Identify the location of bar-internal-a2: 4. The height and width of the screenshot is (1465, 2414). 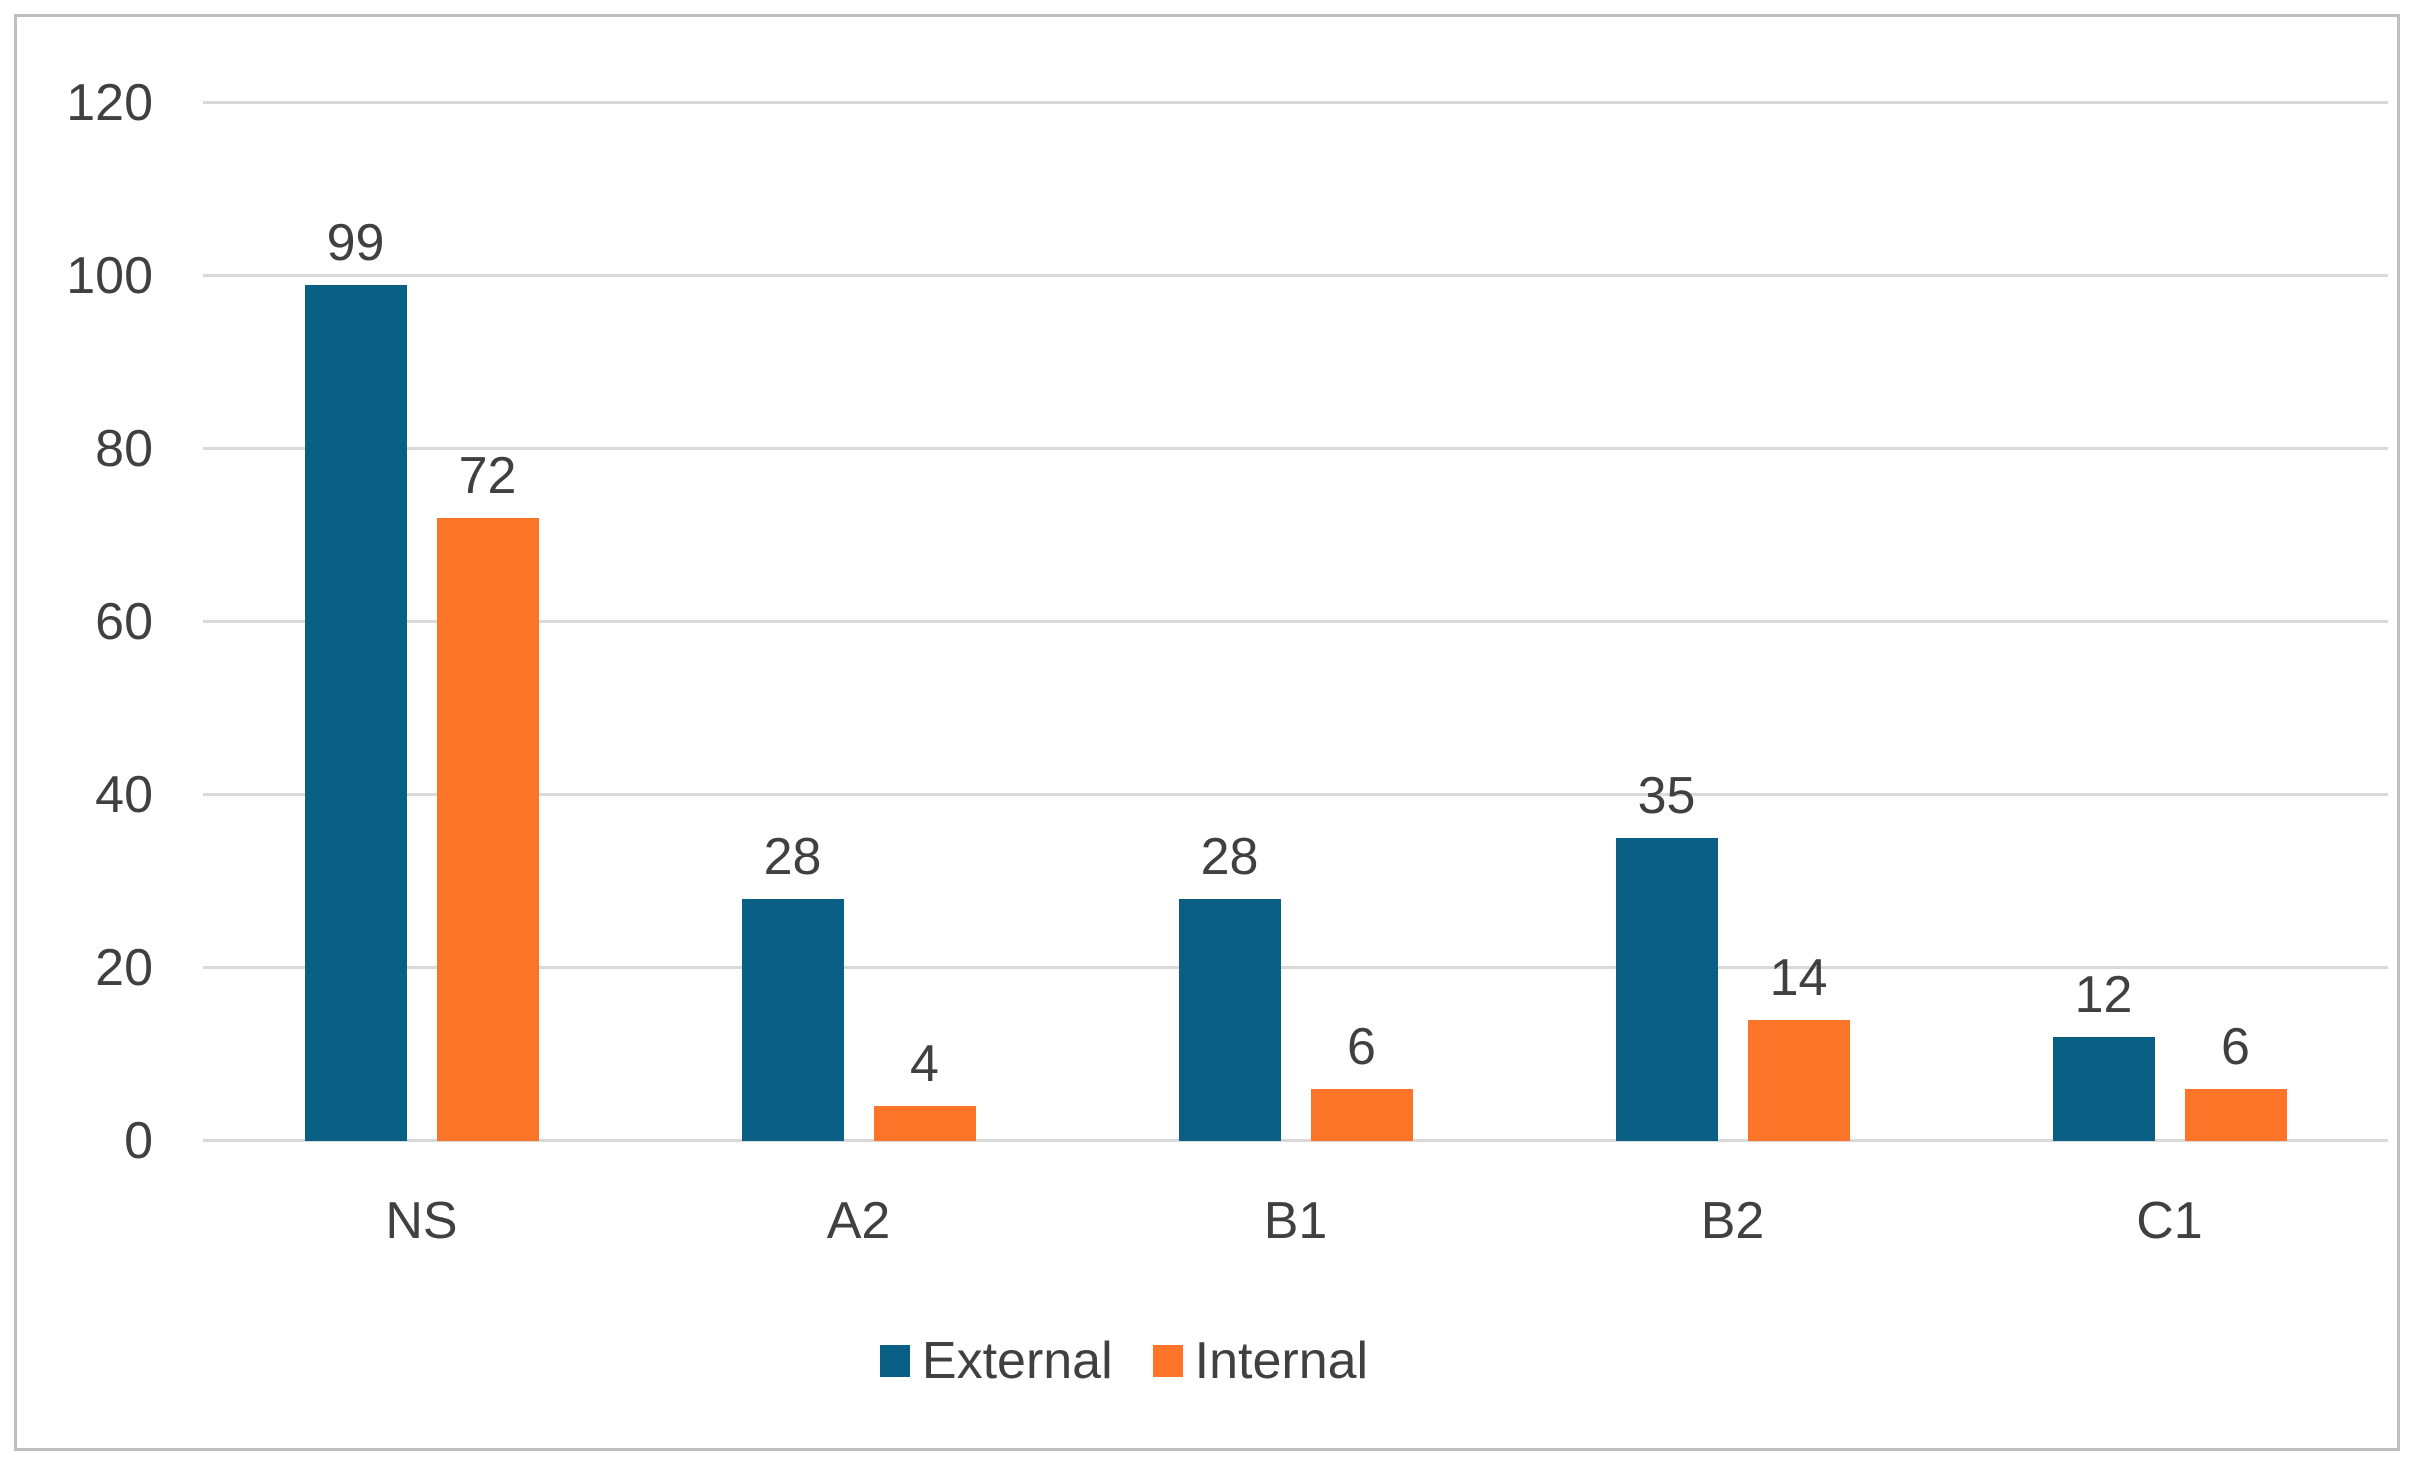
(924, 1088).